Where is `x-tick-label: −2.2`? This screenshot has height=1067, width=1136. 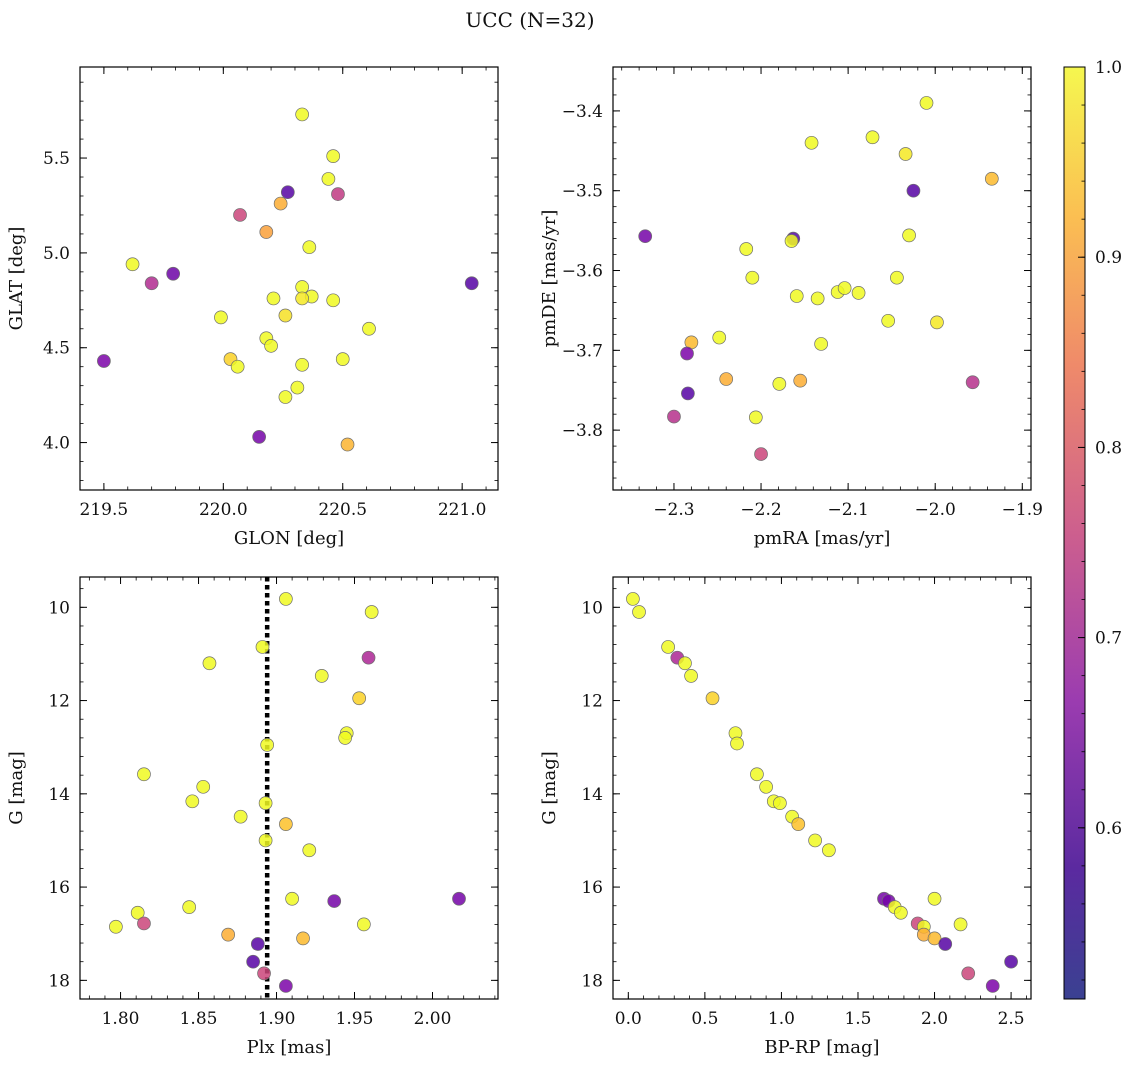
x-tick-label: −2.2 is located at coordinates (760, 510).